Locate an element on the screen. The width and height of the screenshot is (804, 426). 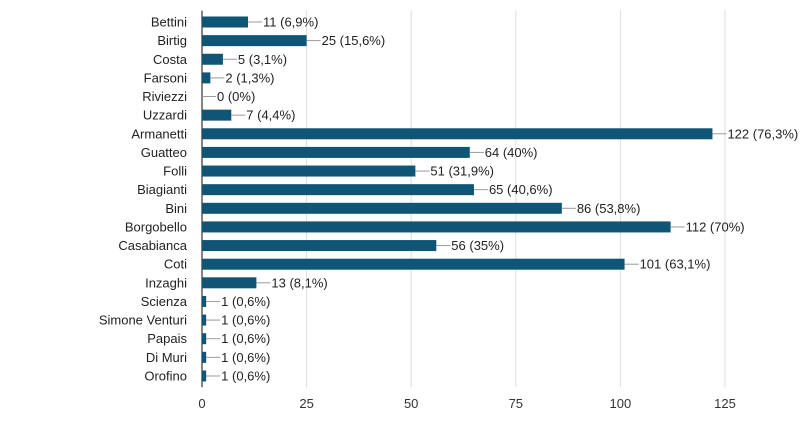
x-tick-label: 25 is located at coordinates (306, 403).